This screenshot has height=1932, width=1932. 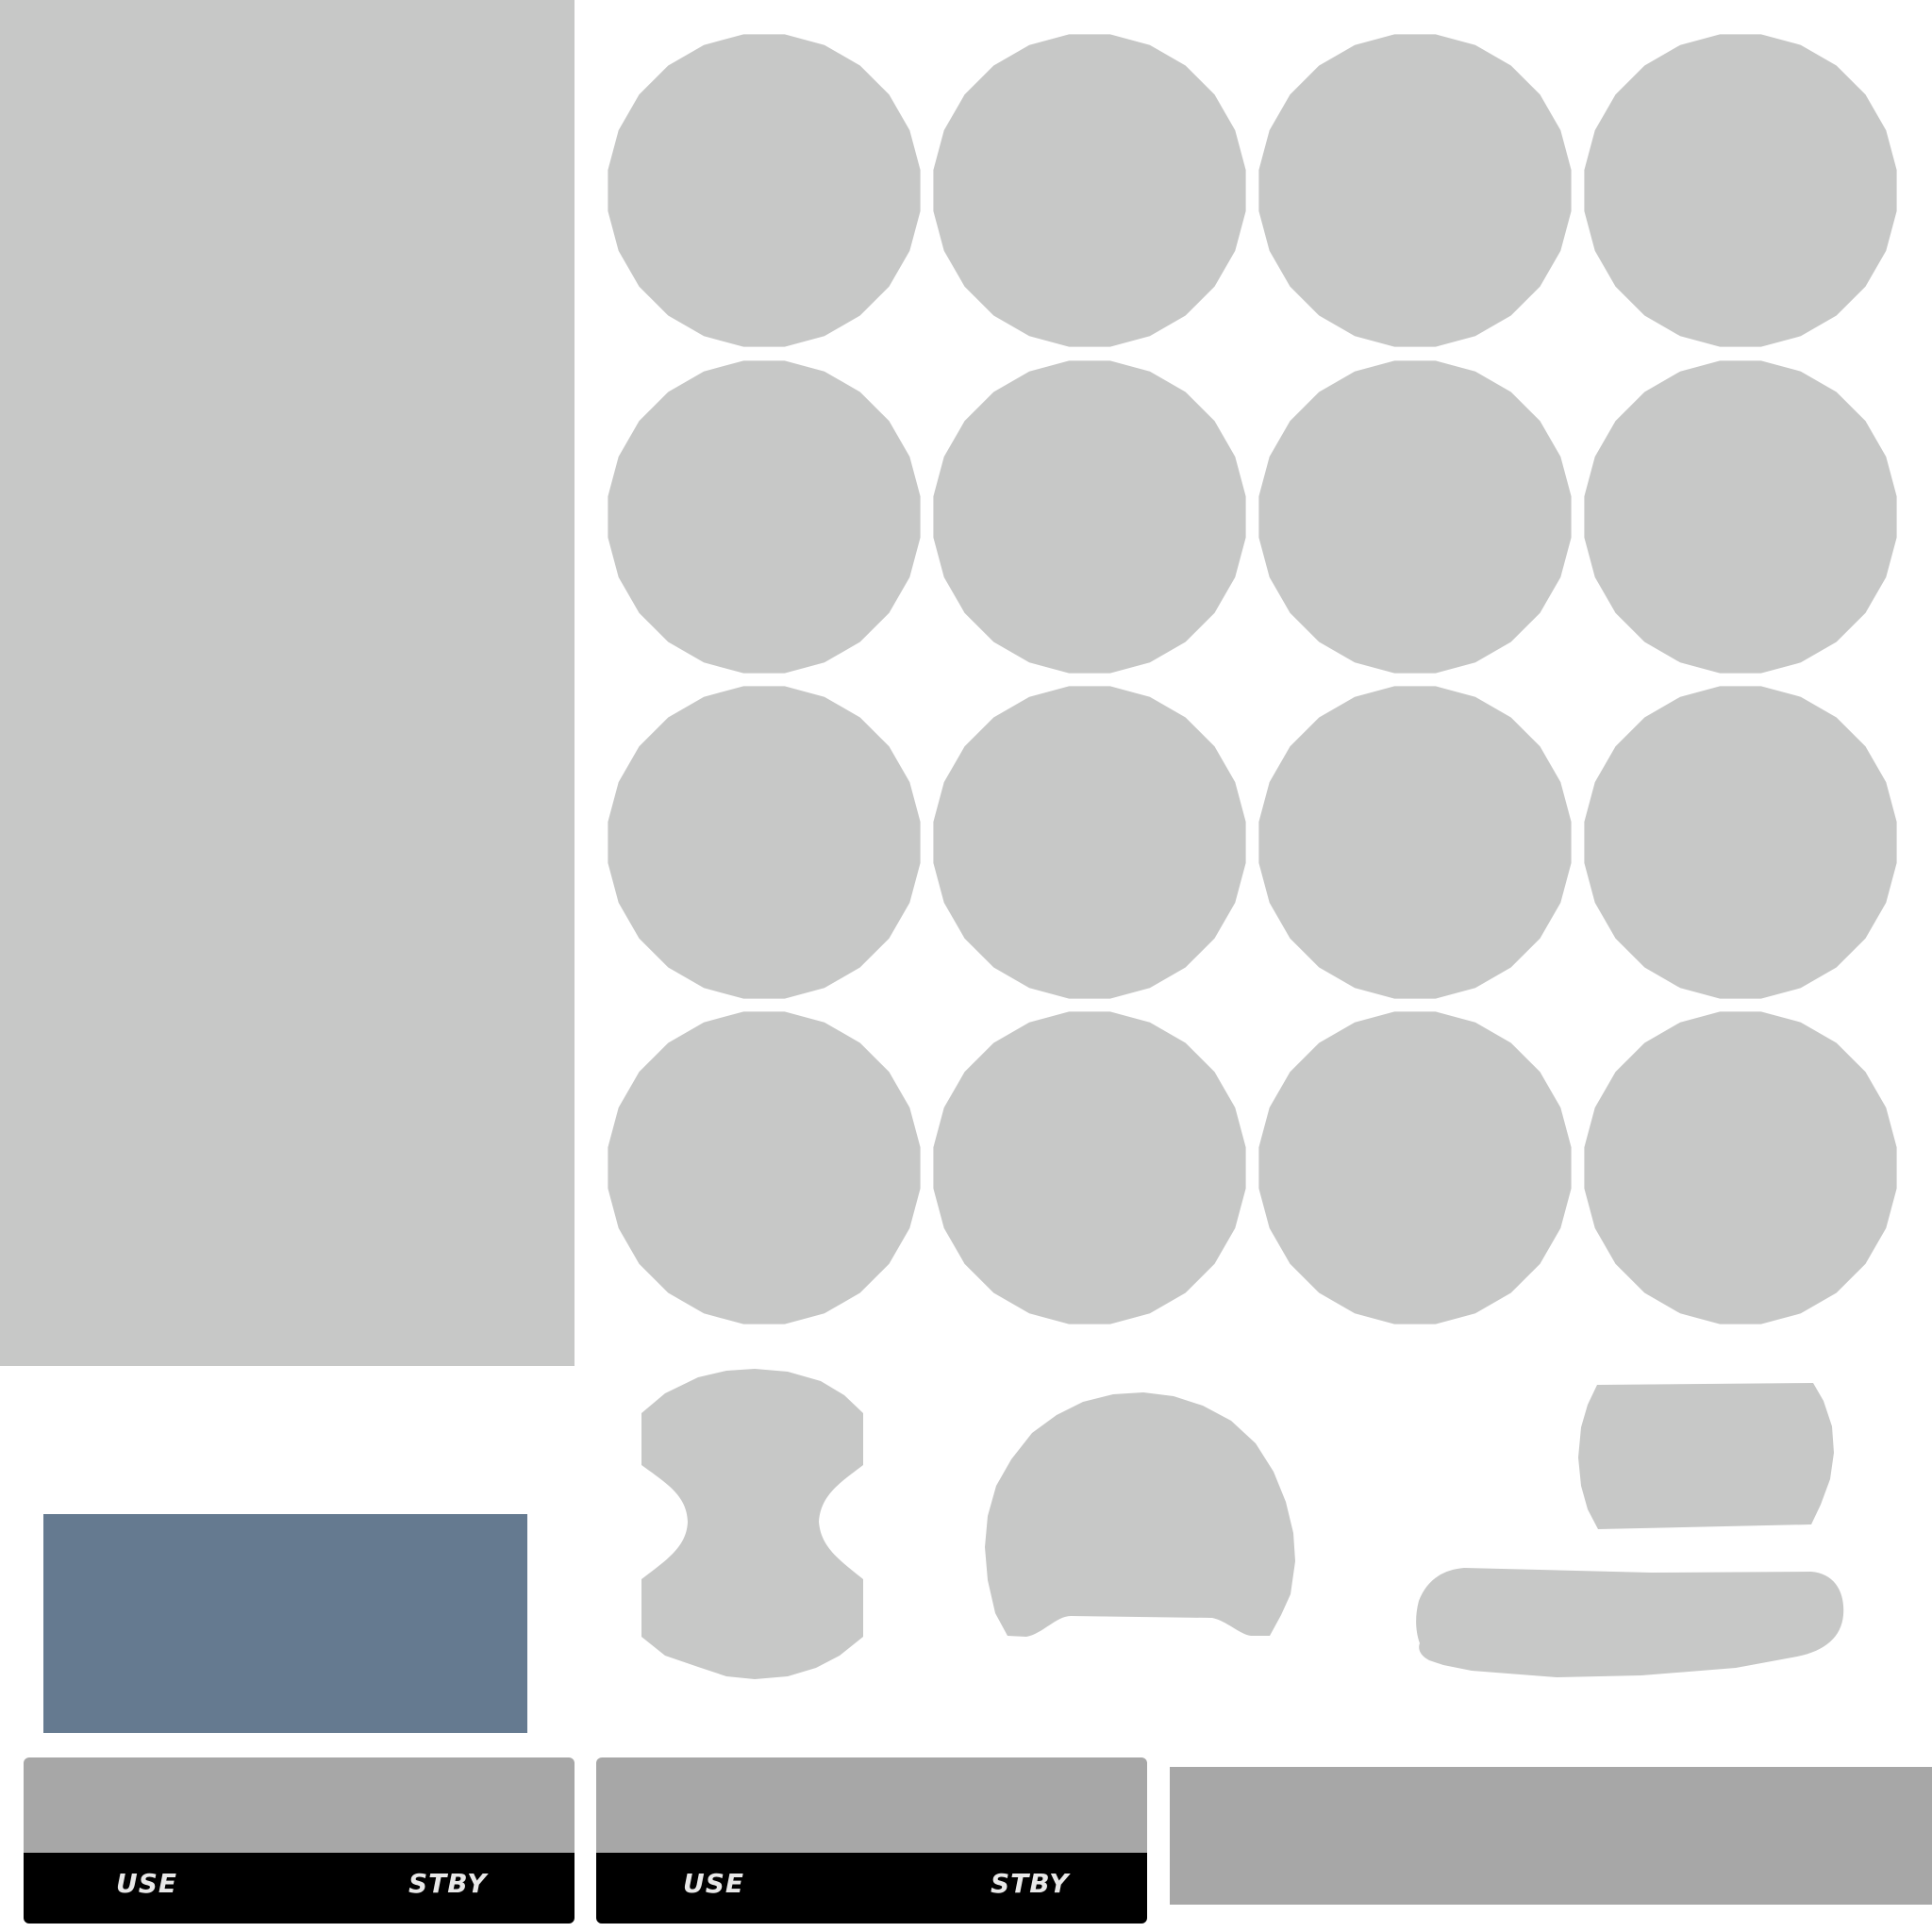 I want to click on disc-r3-c2, so click(x=1089, y=843).